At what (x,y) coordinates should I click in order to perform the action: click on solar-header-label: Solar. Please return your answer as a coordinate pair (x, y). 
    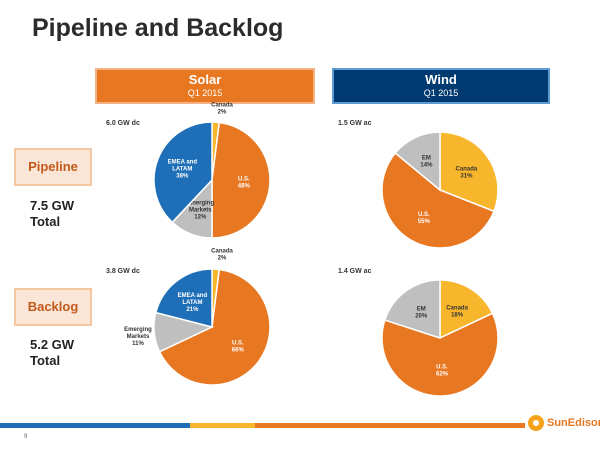
    Looking at the image, I should click on (205, 79).